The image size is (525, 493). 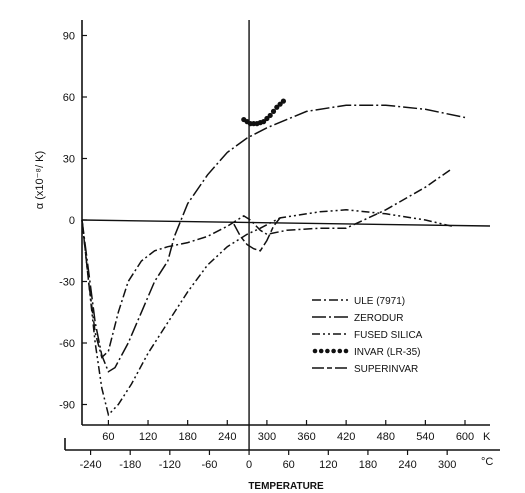 I want to click on x-tick-label-kelvin: 360, so click(x=306, y=437).